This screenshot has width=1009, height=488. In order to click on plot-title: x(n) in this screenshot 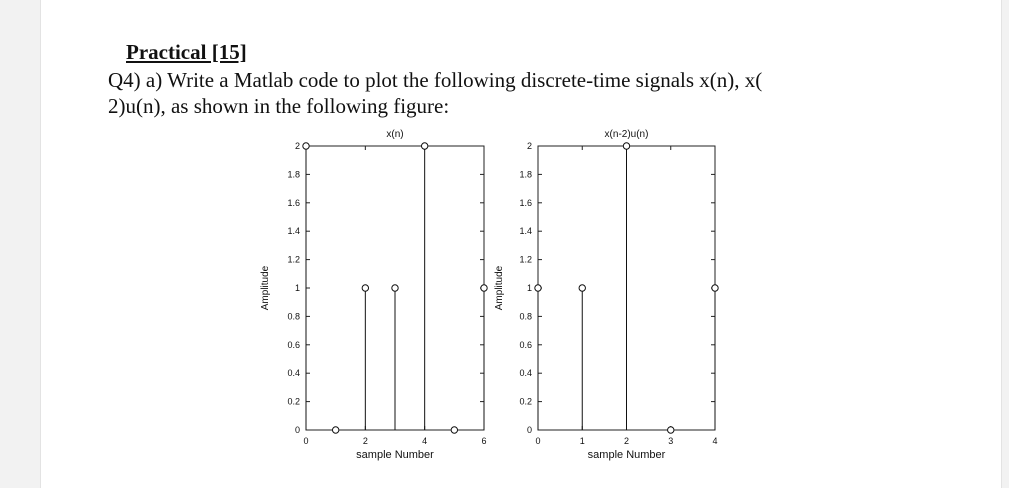, I will do `click(394, 134)`.